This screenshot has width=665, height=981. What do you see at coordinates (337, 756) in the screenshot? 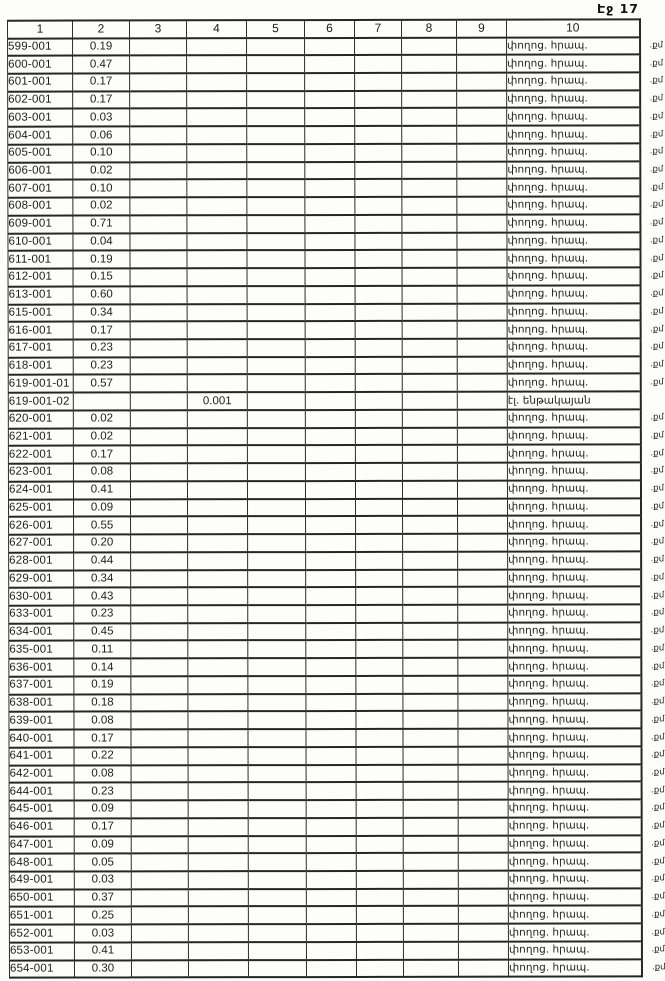
I see `table-row: 641-001 0.22 փողոց. հրապ. .քմ` at bounding box center [337, 756].